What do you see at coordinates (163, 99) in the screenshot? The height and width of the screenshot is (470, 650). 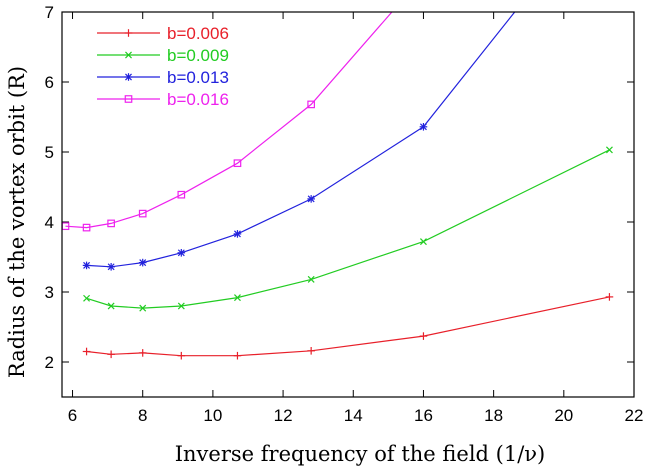 I see `legend-item: b=0.016` at bounding box center [163, 99].